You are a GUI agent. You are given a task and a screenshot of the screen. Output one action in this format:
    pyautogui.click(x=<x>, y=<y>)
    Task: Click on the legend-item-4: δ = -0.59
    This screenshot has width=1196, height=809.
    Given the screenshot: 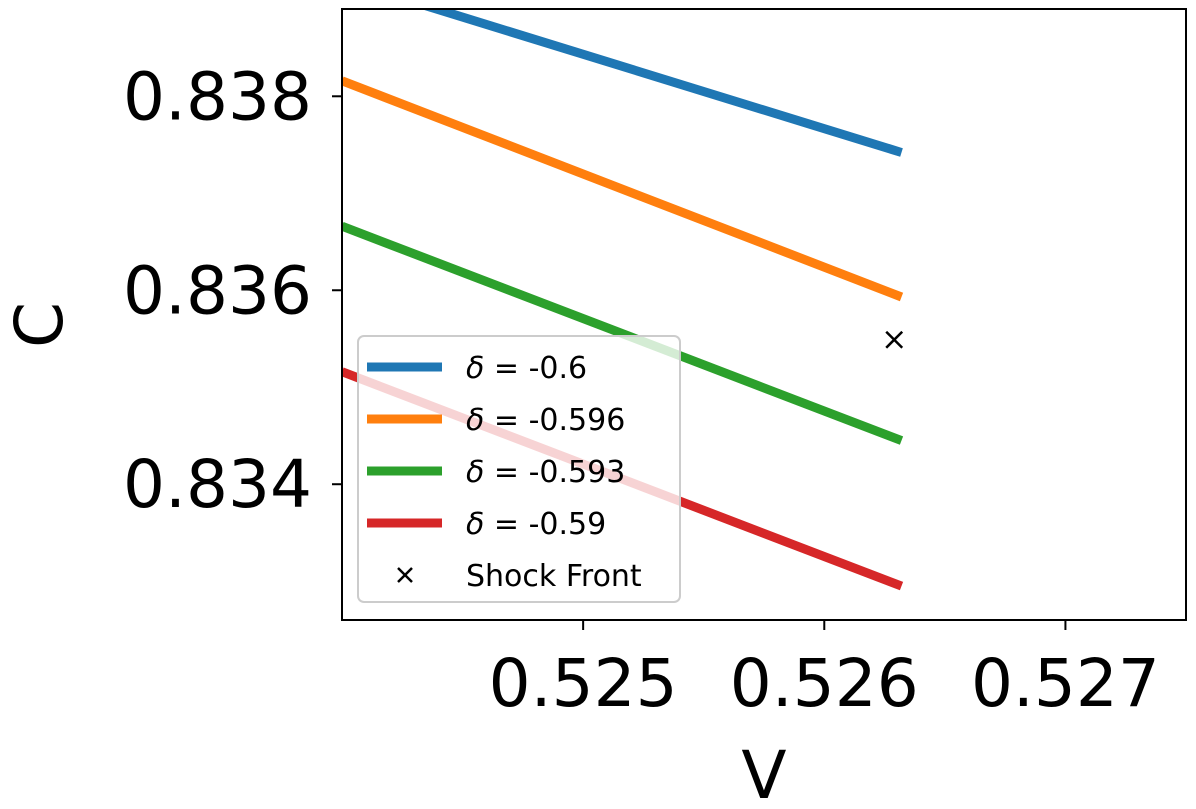 What is the action you would take?
    pyautogui.click(x=486, y=524)
    